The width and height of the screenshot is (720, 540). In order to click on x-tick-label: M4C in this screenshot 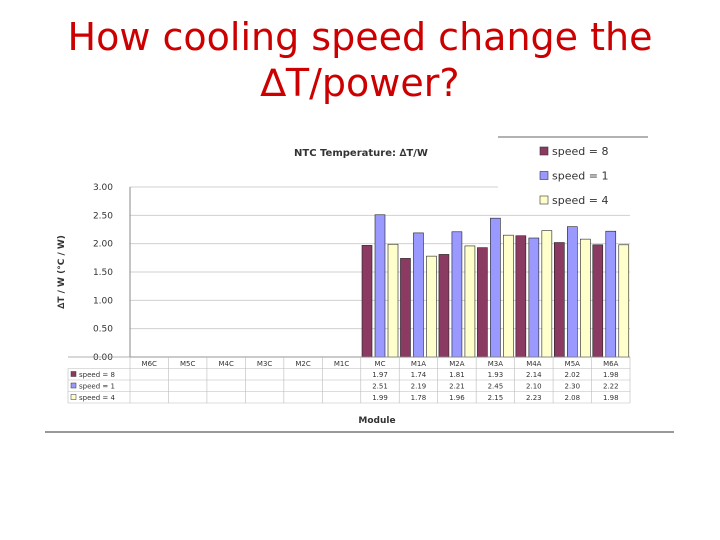, I will do `click(225, 364)`.